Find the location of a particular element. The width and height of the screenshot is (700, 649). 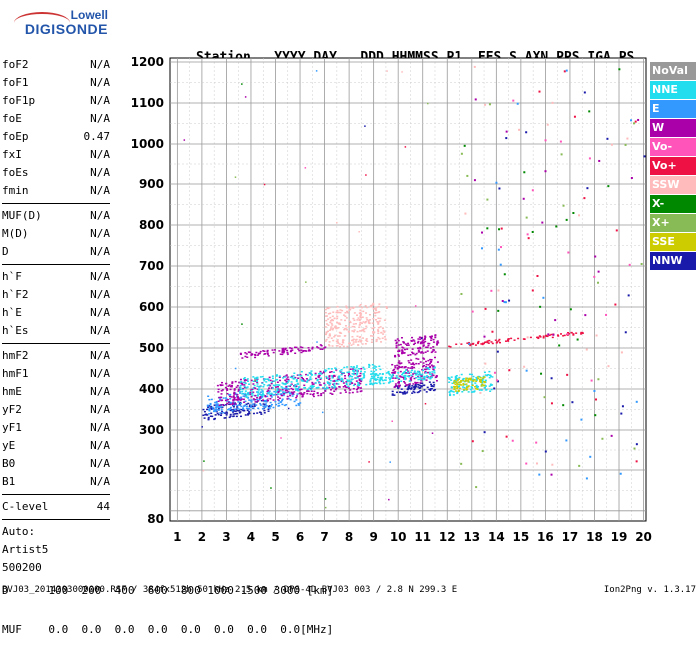

legend-entry-e: E is located at coordinates (673, 109).